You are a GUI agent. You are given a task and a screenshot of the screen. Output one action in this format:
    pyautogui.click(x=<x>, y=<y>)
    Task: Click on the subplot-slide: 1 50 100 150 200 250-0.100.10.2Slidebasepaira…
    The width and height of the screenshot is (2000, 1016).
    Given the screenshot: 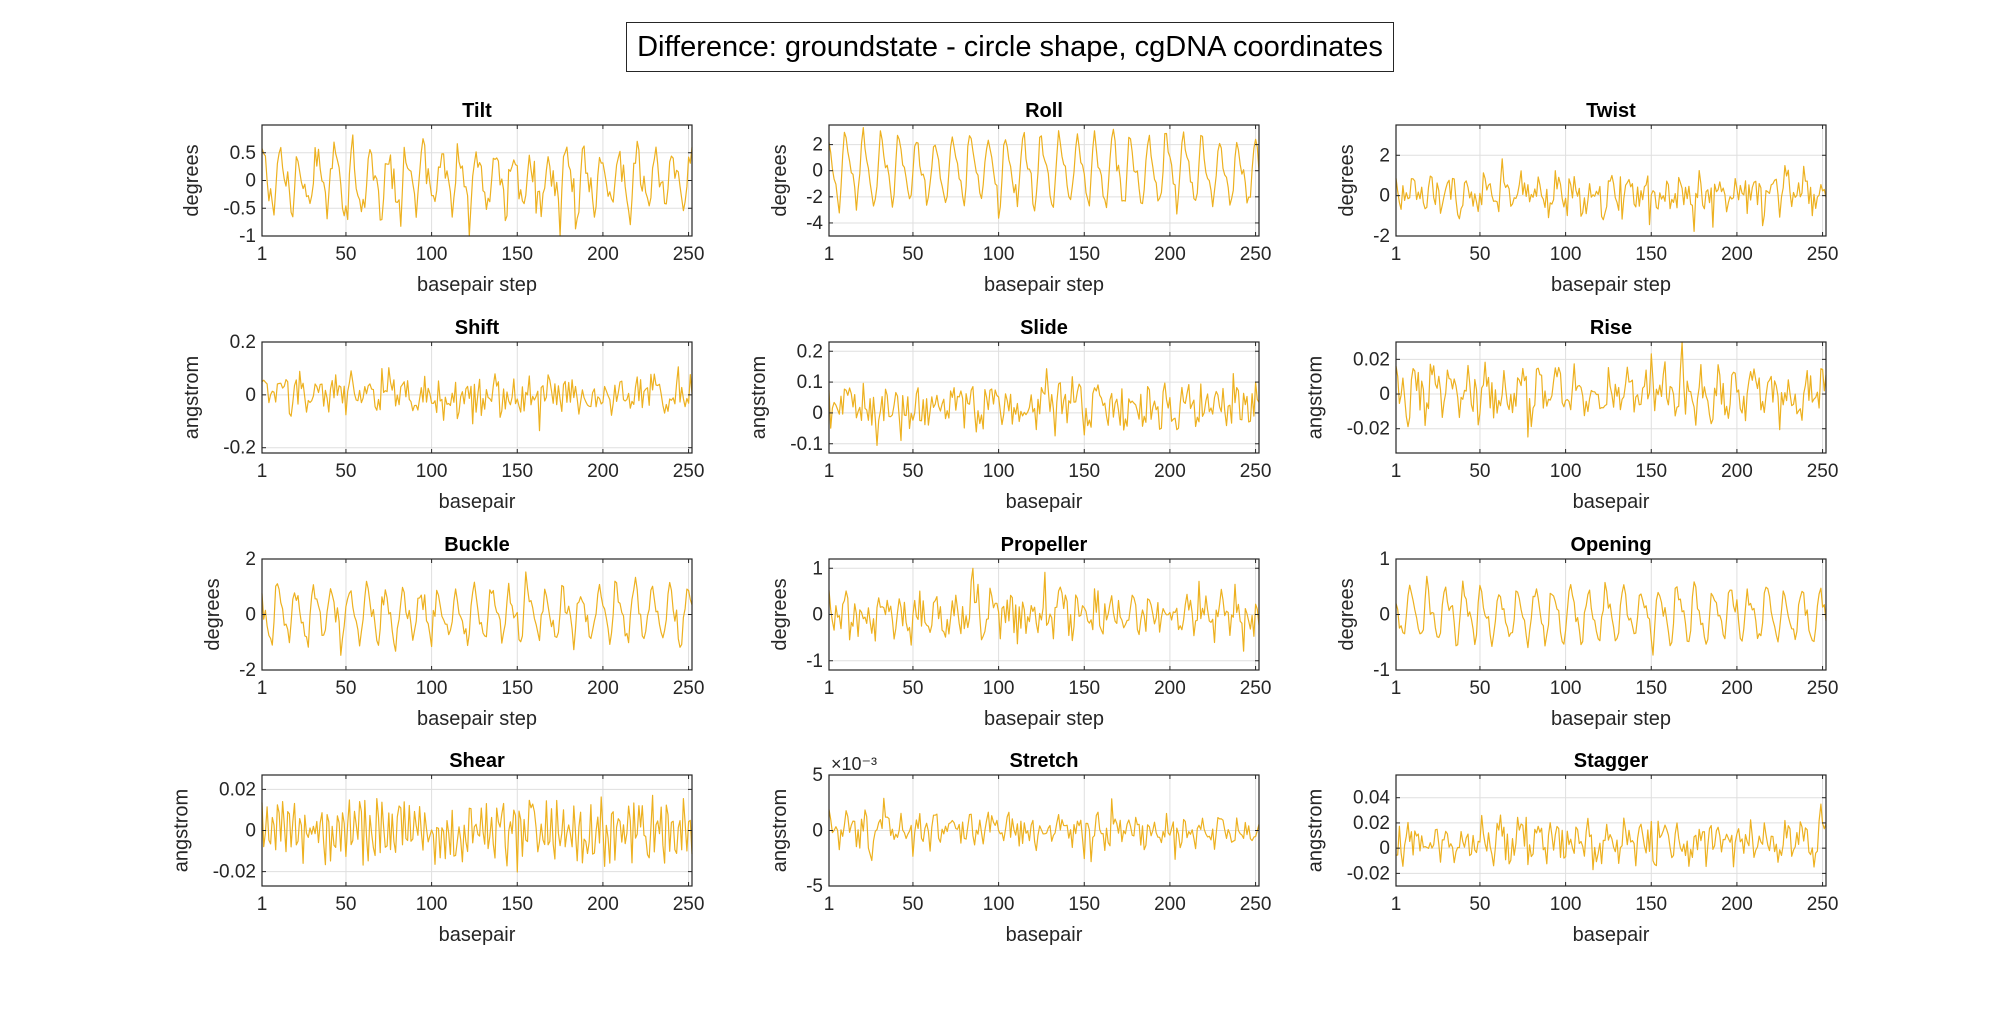 What is the action you would take?
    pyautogui.click(x=1009, y=415)
    